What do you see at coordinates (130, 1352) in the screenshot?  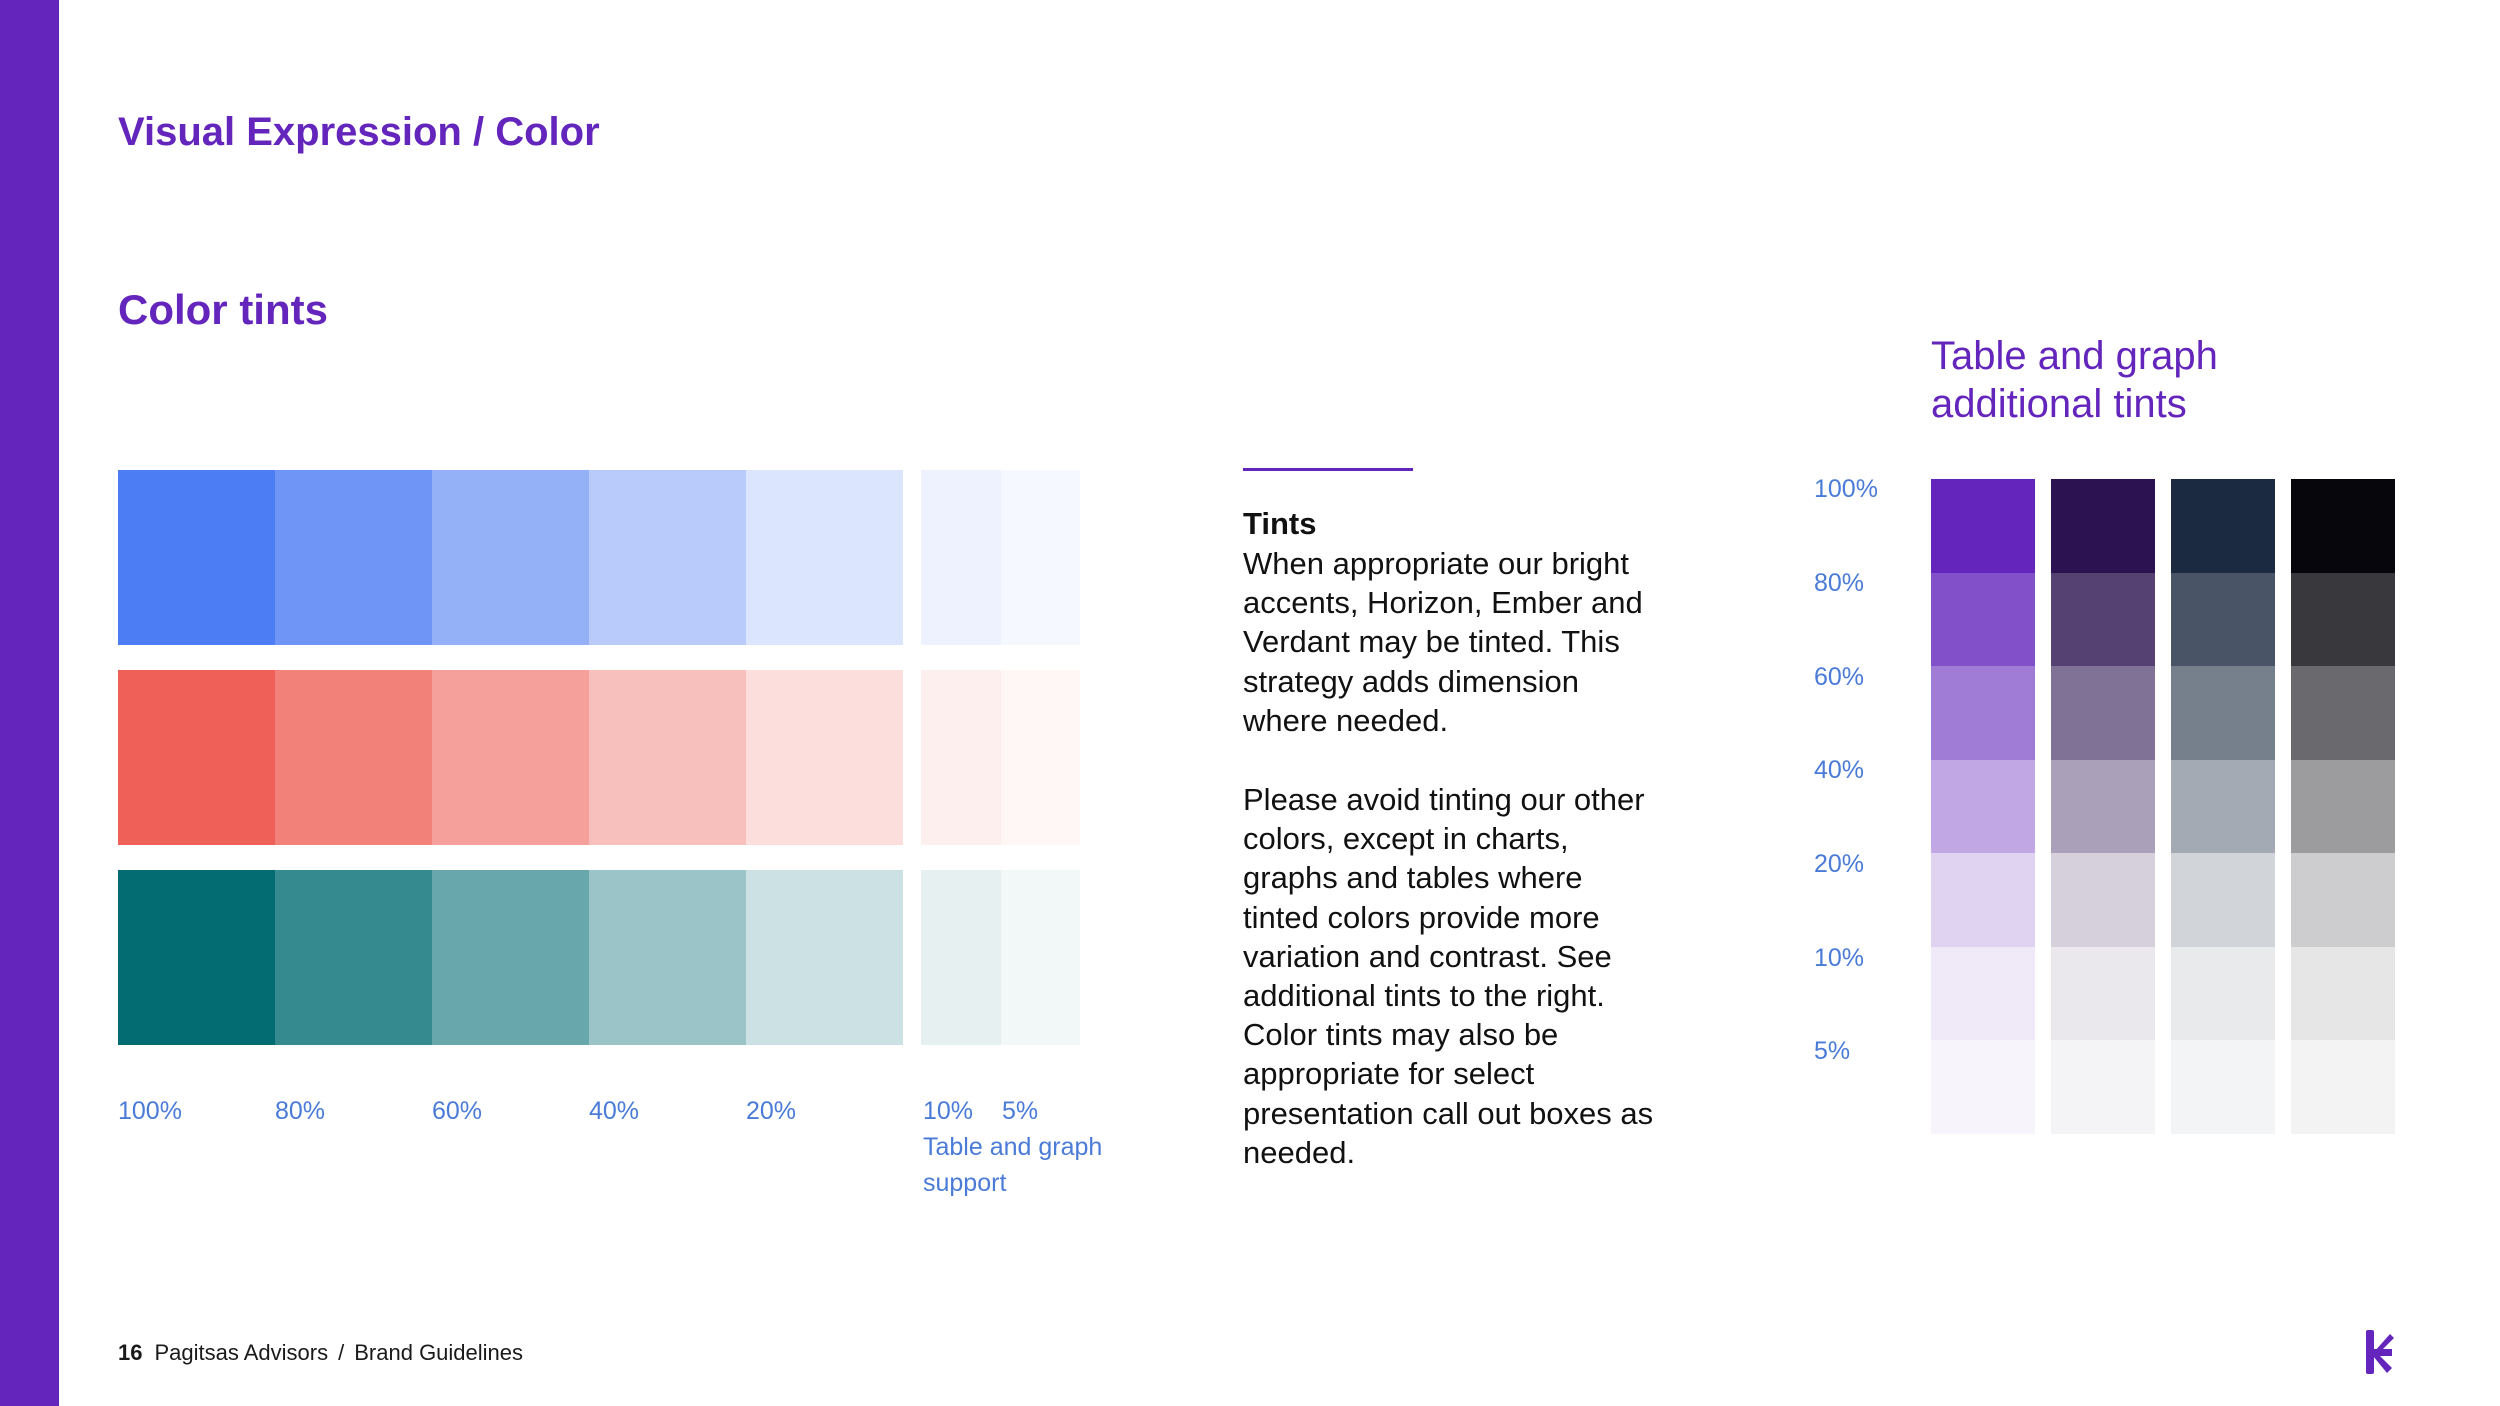 I see `page-number: 16` at bounding box center [130, 1352].